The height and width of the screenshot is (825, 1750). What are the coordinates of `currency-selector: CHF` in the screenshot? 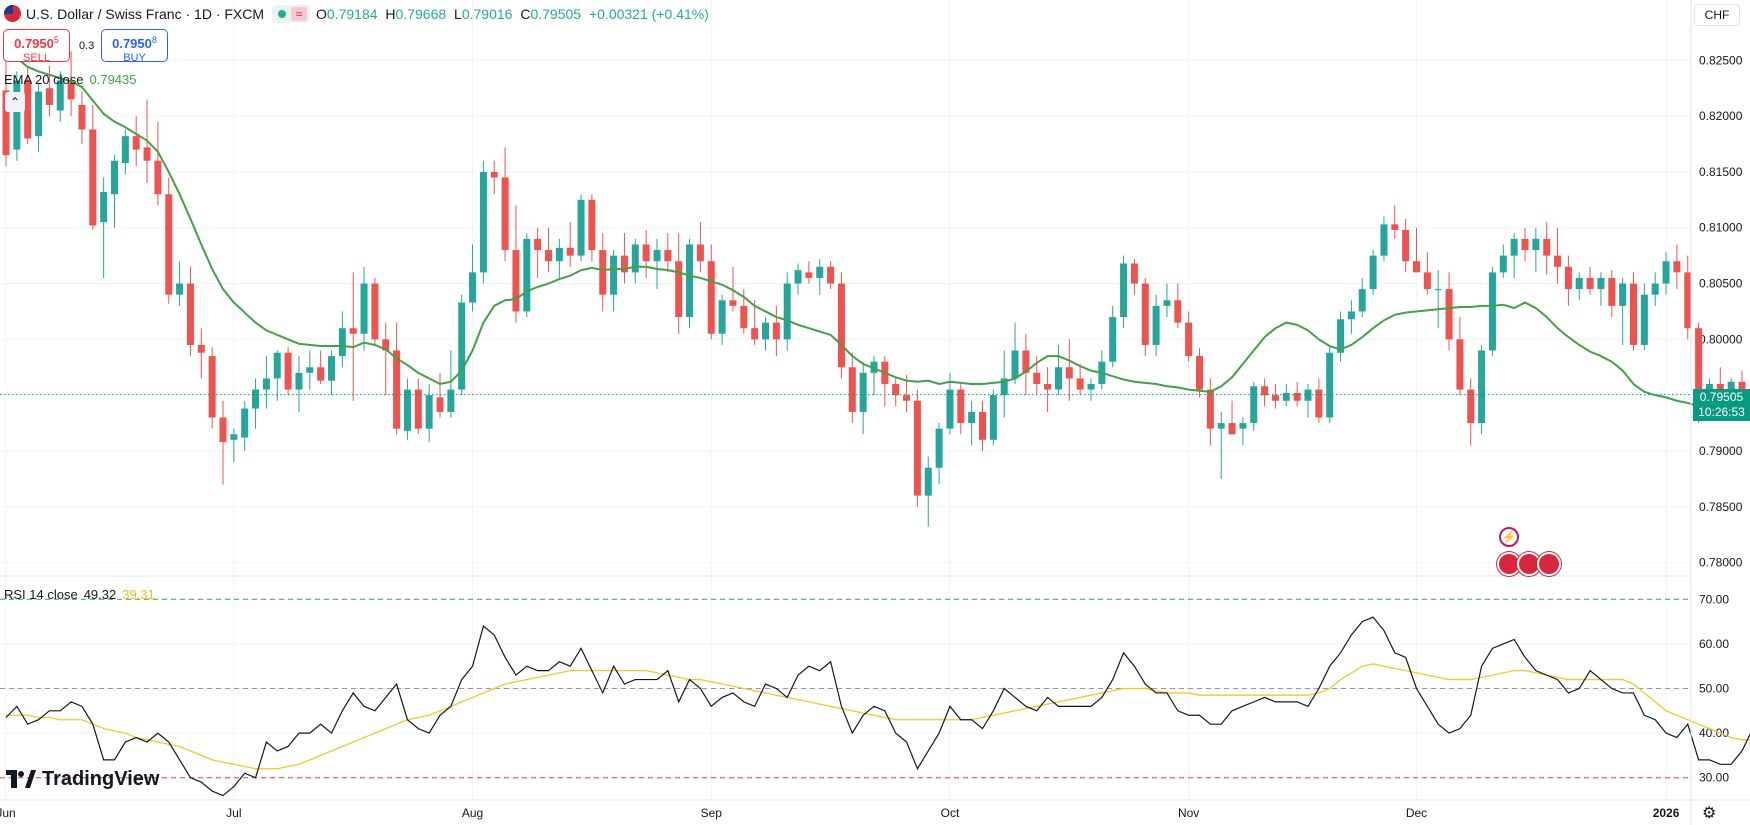 It's located at (1717, 15).